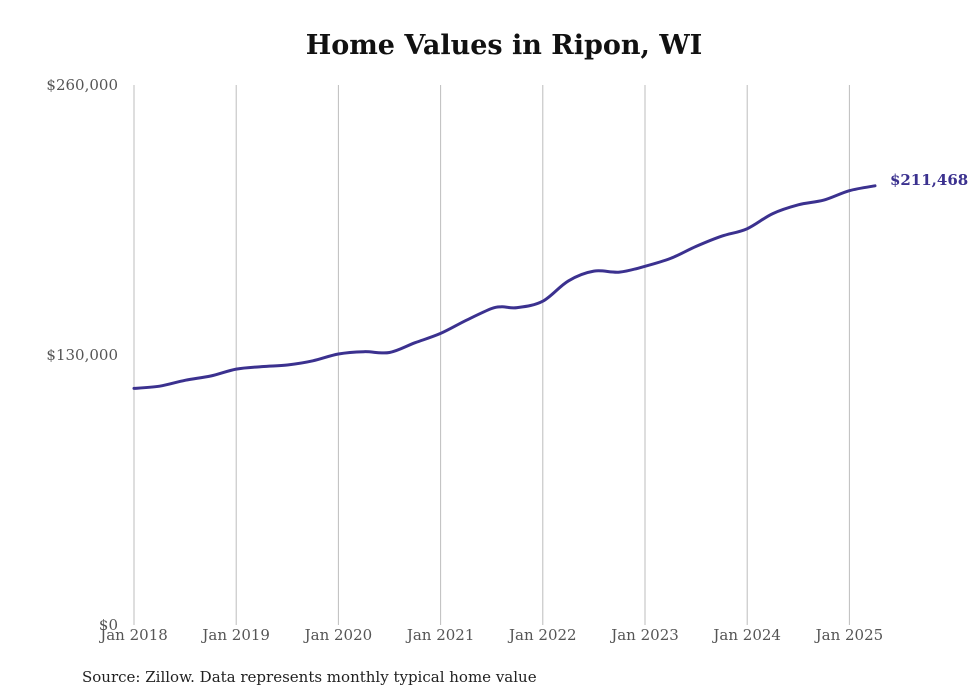  What do you see at coordinates (108, 625) in the screenshot?
I see `y-tick-label: $0` at bounding box center [108, 625].